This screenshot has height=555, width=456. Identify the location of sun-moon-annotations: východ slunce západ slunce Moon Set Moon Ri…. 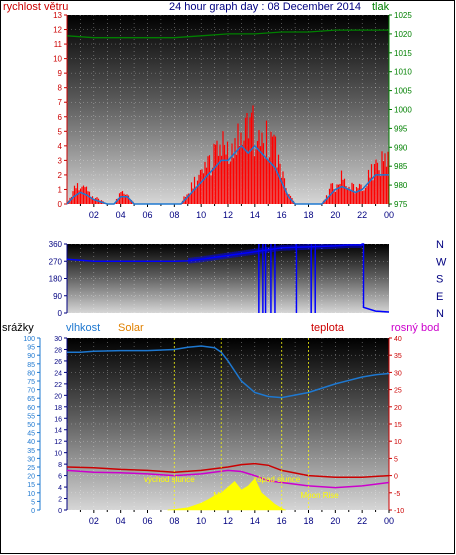
(241, 424).